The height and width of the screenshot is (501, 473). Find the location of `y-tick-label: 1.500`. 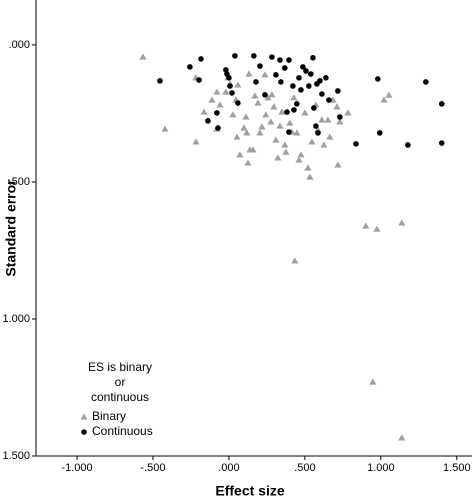

y-tick-label: 1.500 is located at coordinates (16, 456).